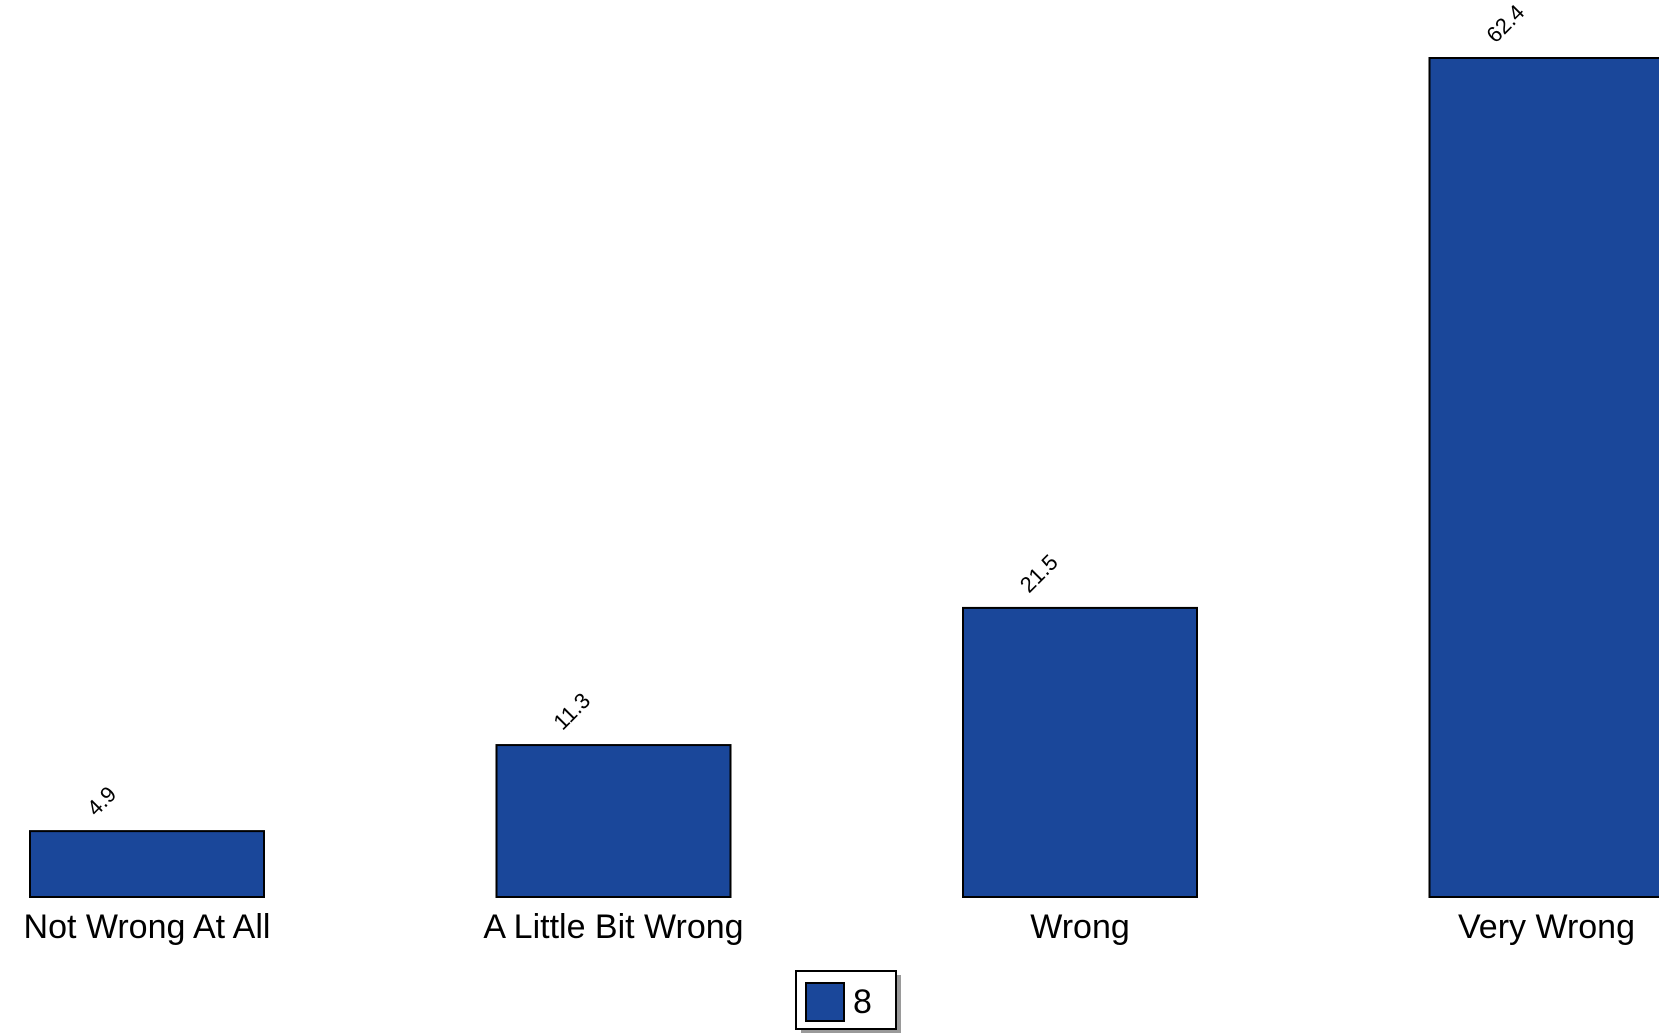  Describe the element at coordinates (825, 1002) in the screenshot. I see `legend-swatch` at that location.